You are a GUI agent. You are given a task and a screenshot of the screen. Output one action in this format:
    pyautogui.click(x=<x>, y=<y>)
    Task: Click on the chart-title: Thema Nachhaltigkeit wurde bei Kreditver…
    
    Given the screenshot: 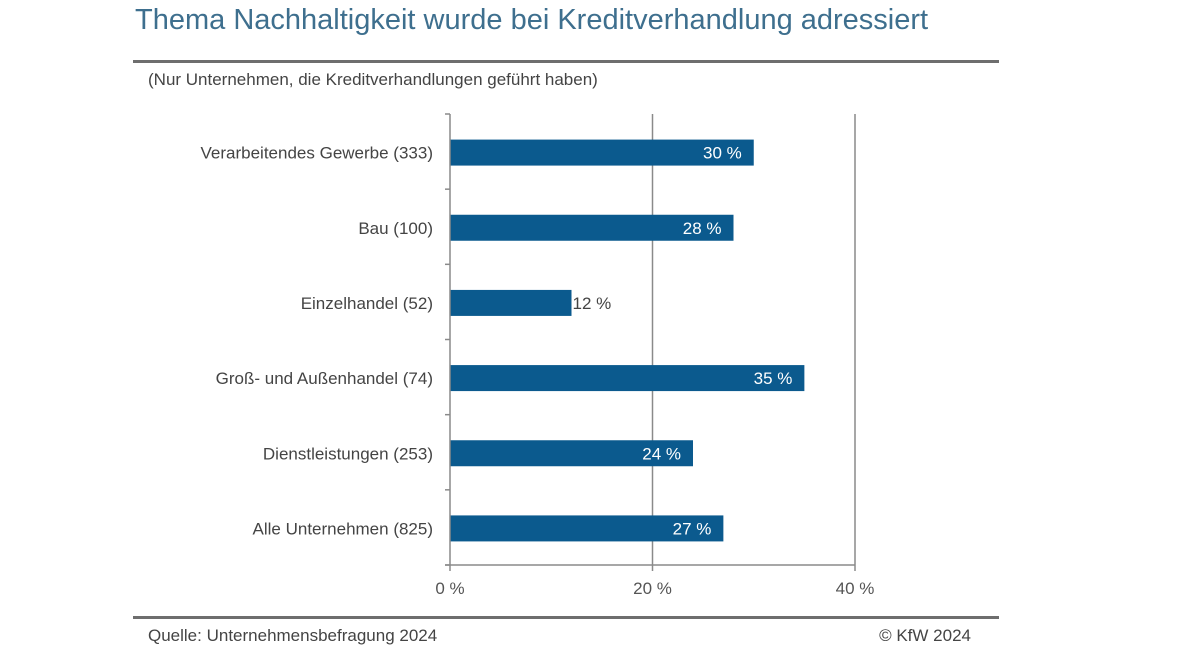 What is the action you would take?
    pyautogui.click(x=532, y=20)
    